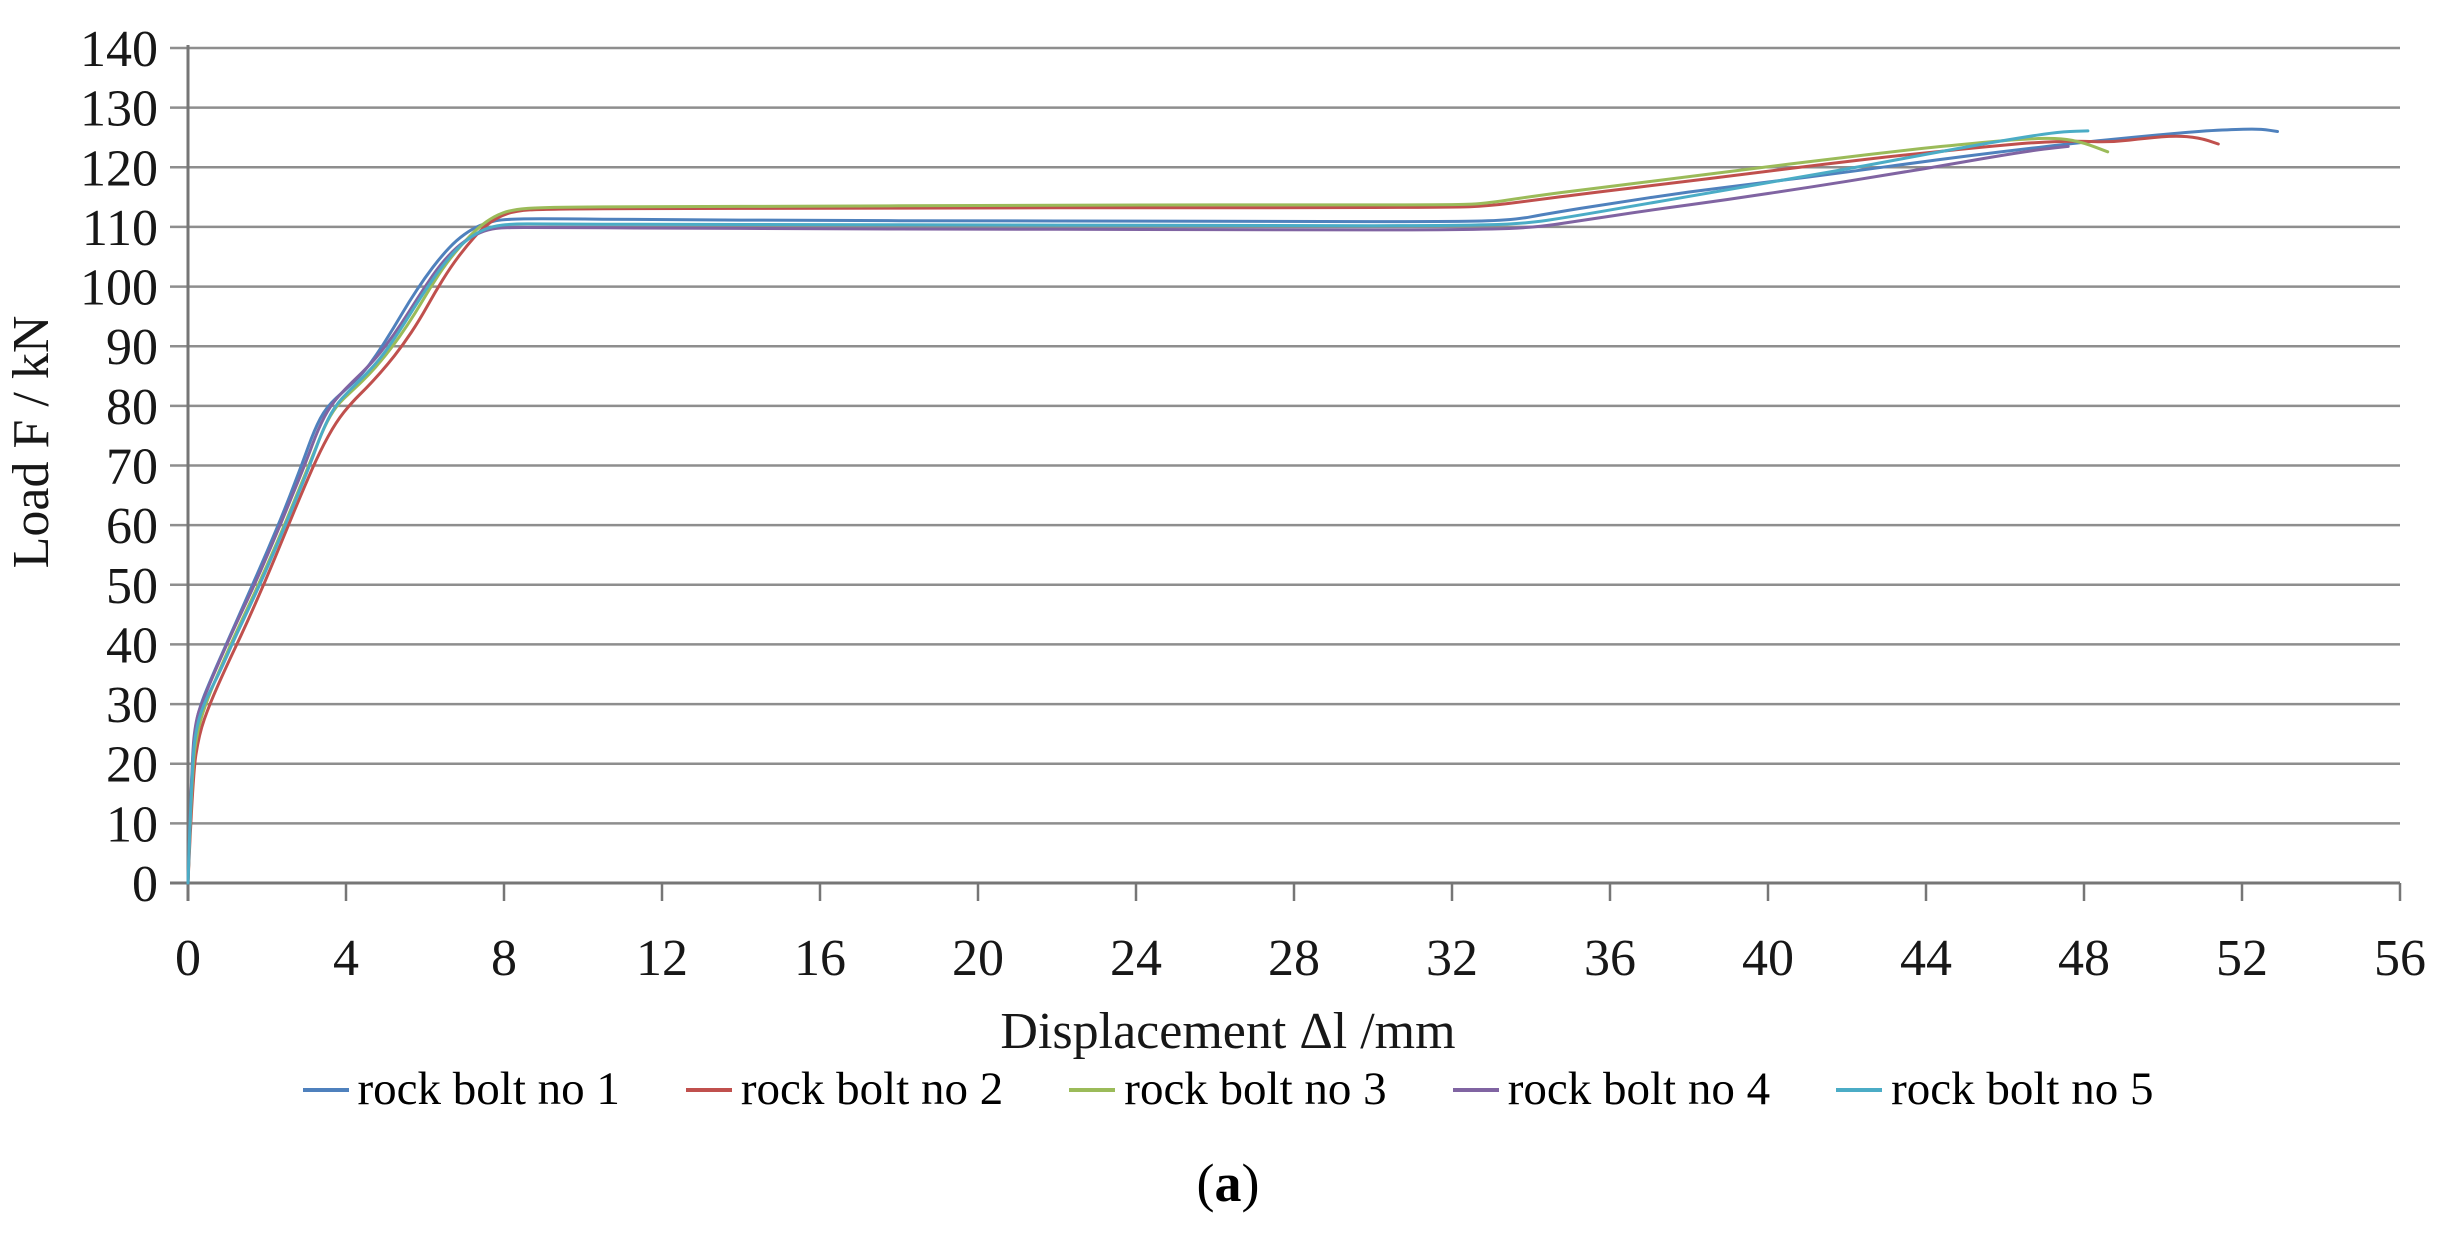 The height and width of the screenshot is (1239, 2456). Describe the element at coordinates (120, 228) in the screenshot. I see `y-tick-label: 110` at that location.